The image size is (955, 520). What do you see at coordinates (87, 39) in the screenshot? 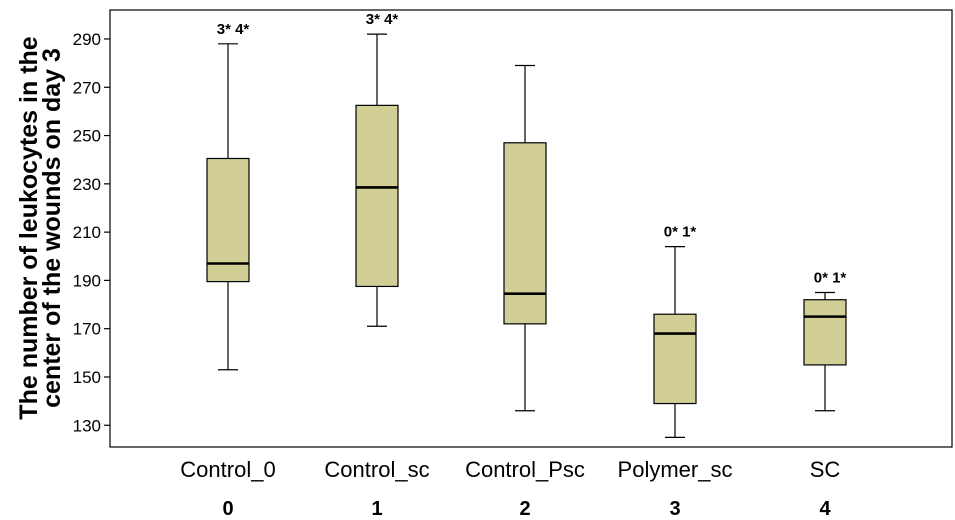
I see `y-tick-label: 290` at bounding box center [87, 39].